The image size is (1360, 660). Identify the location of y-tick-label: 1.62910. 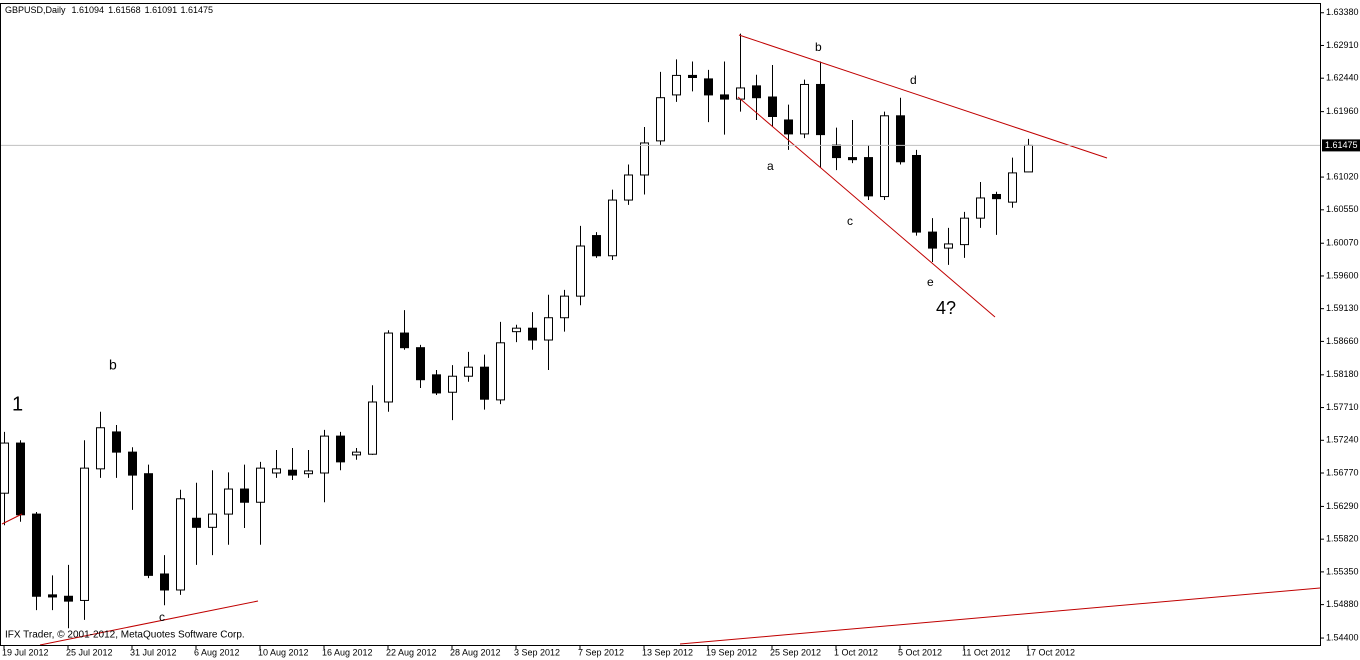
(1342, 45).